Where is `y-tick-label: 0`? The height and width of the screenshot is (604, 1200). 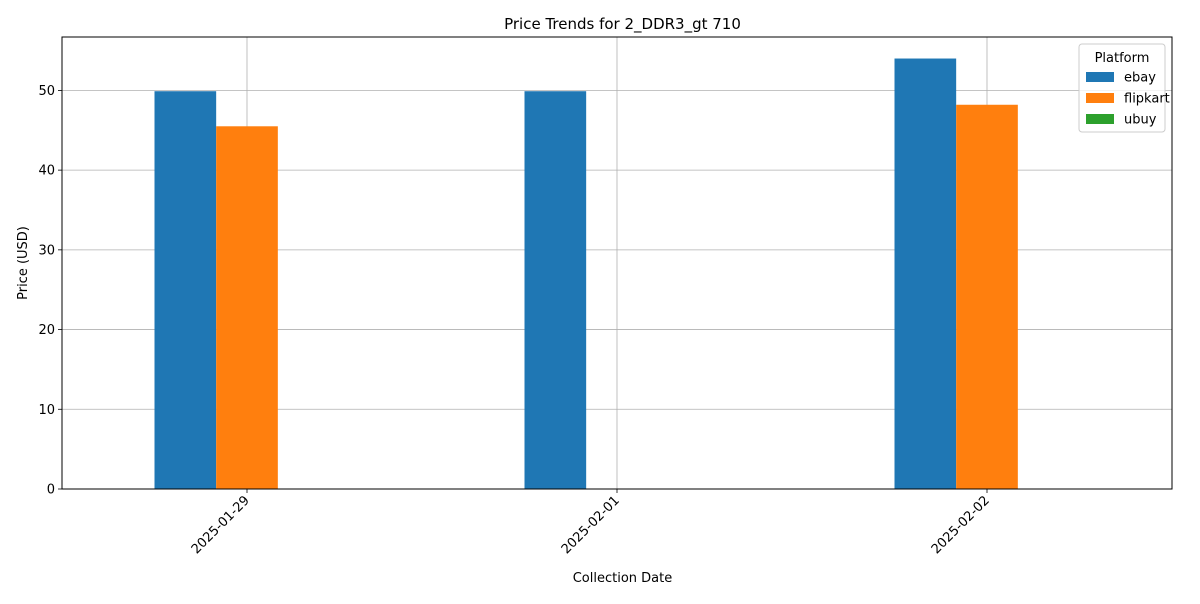 y-tick-label: 0 is located at coordinates (51, 490).